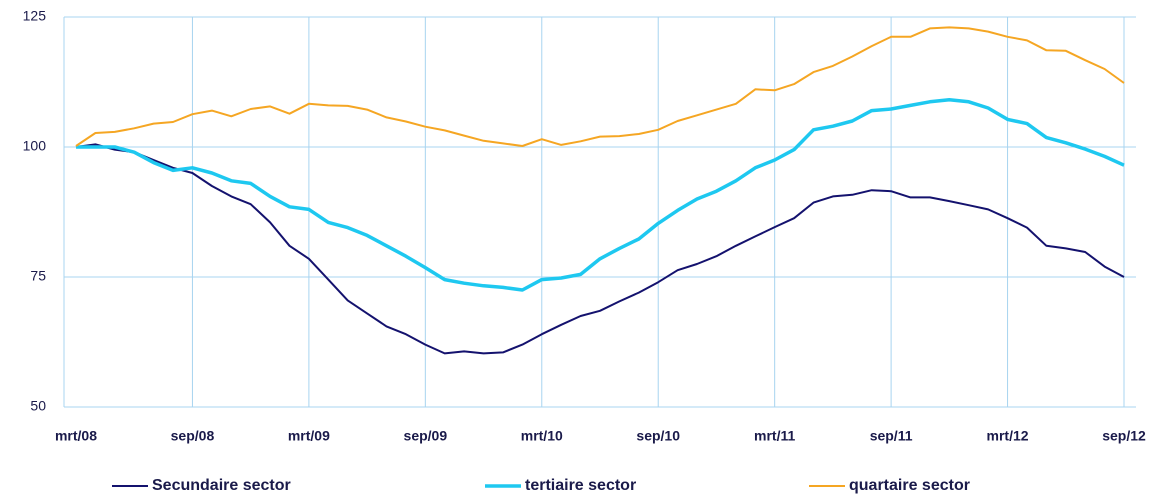 The width and height of the screenshot is (1163, 503). What do you see at coordinates (76, 436) in the screenshot?
I see `x-tick-label: mrt/08` at bounding box center [76, 436].